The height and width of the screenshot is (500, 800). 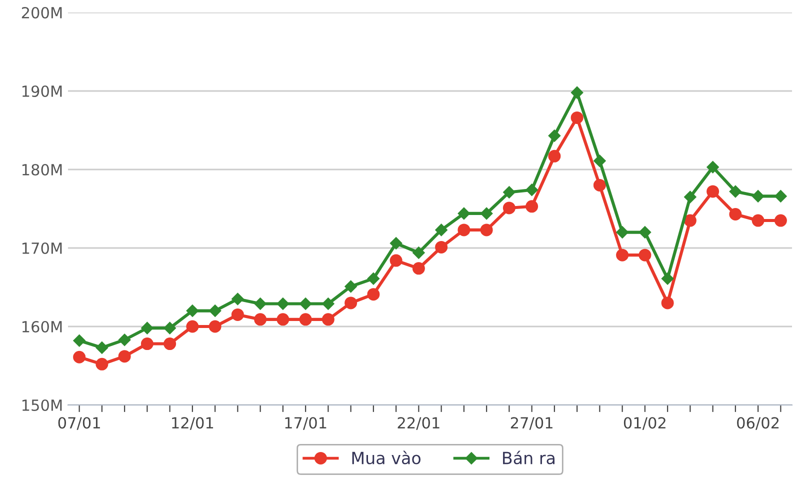 What do you see at coordinates (305, 423) in the screenshot?
I see `x-tick-label: 17/01` at bounding box center [305, 423].